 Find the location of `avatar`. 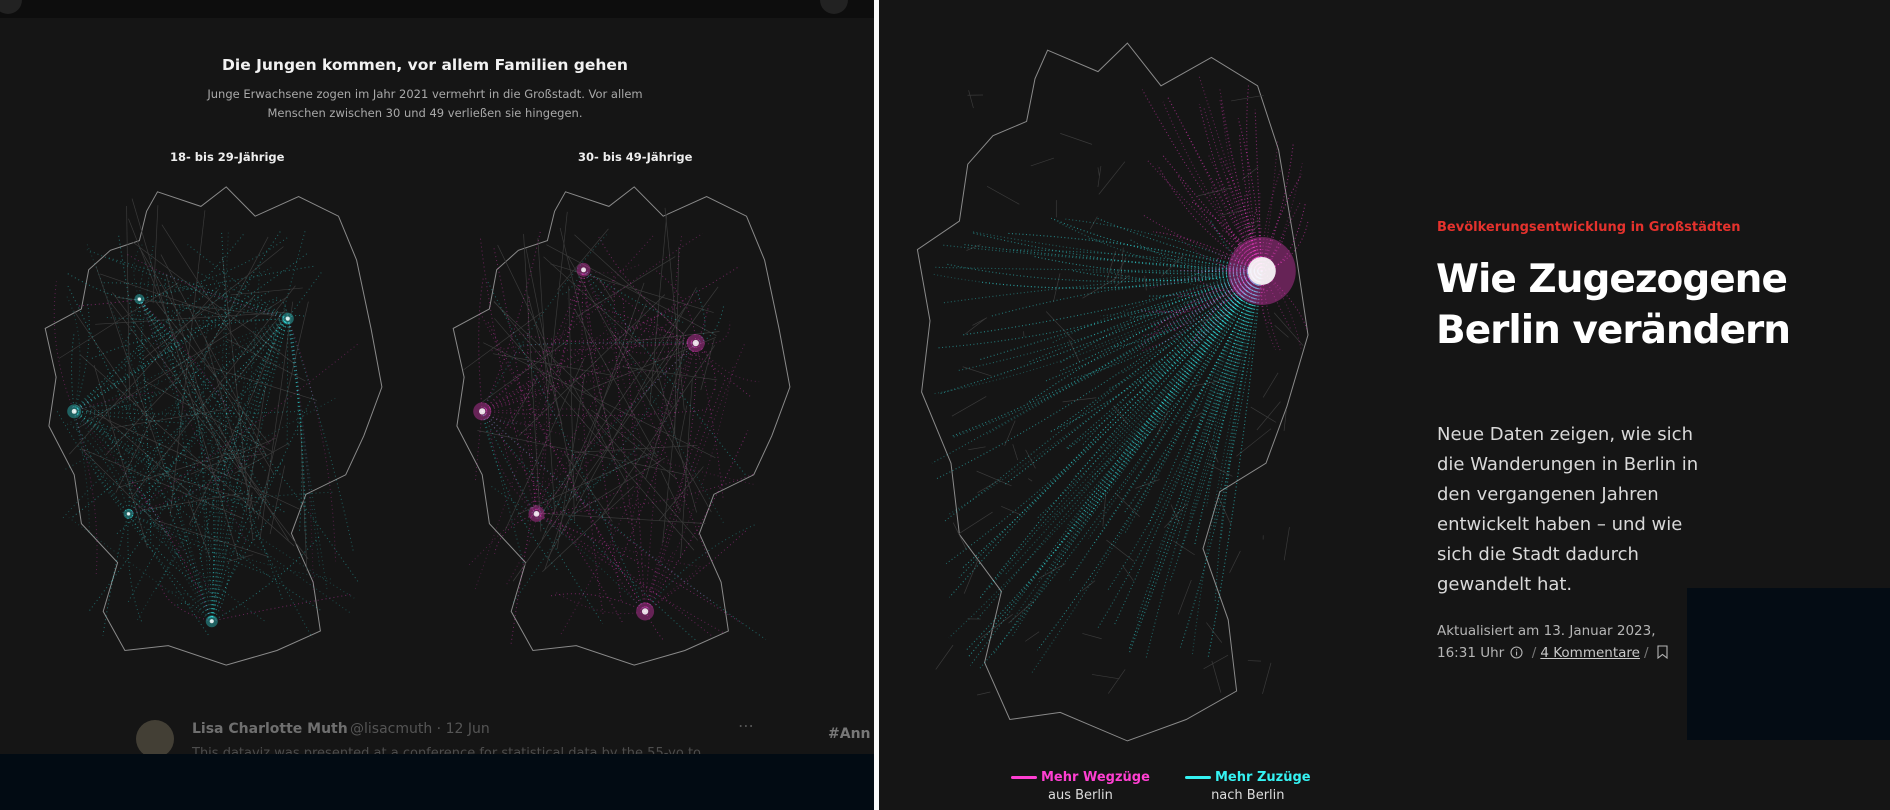

avatar is located at coordinates (11, 7).